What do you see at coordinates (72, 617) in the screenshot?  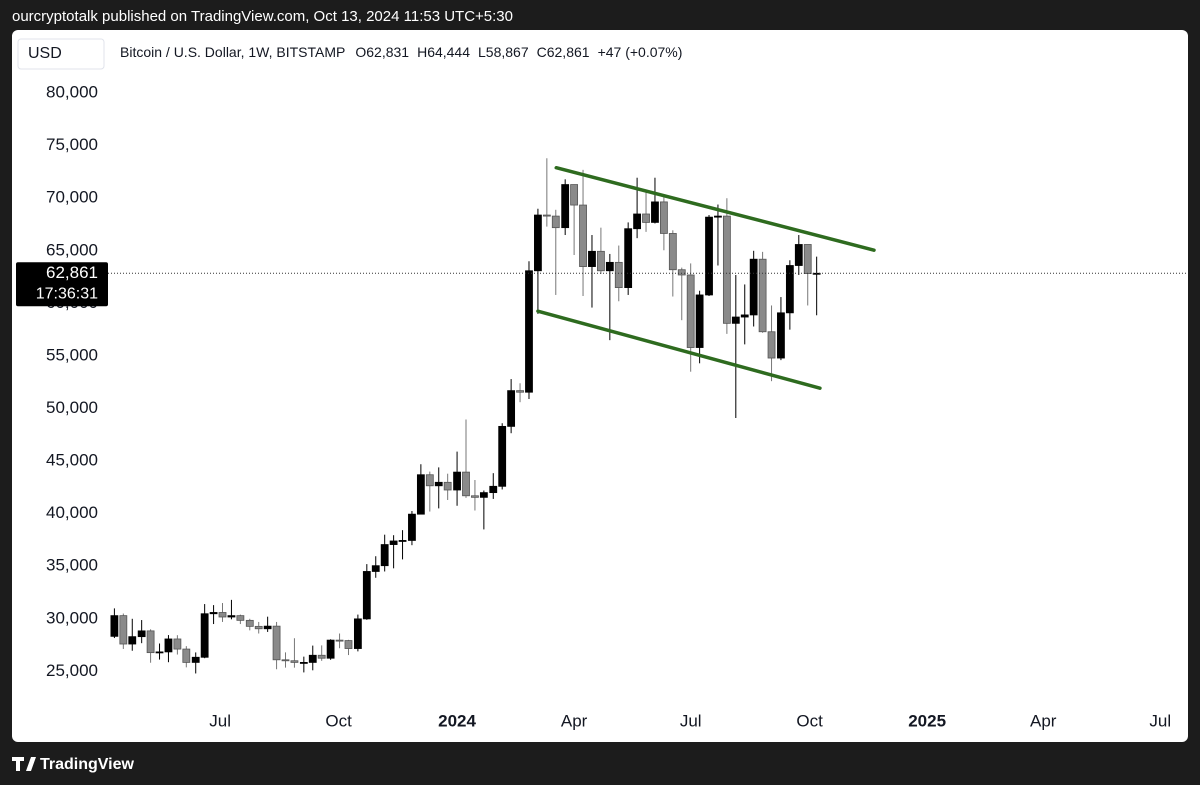 I see `y-tick-label: 30,000` at bounding box center [72, 617].